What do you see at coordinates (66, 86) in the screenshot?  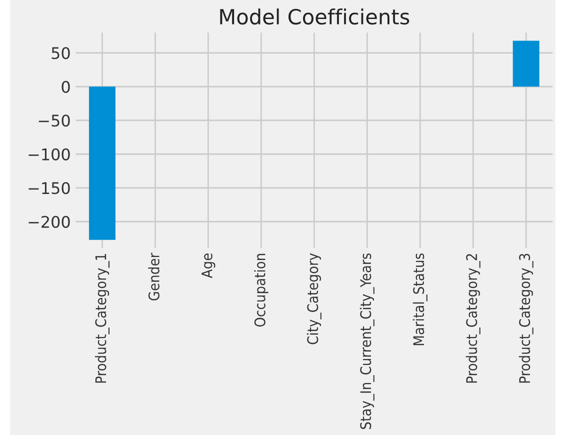 I see `y-tick-label: 0` at bounding box center [66, 86].